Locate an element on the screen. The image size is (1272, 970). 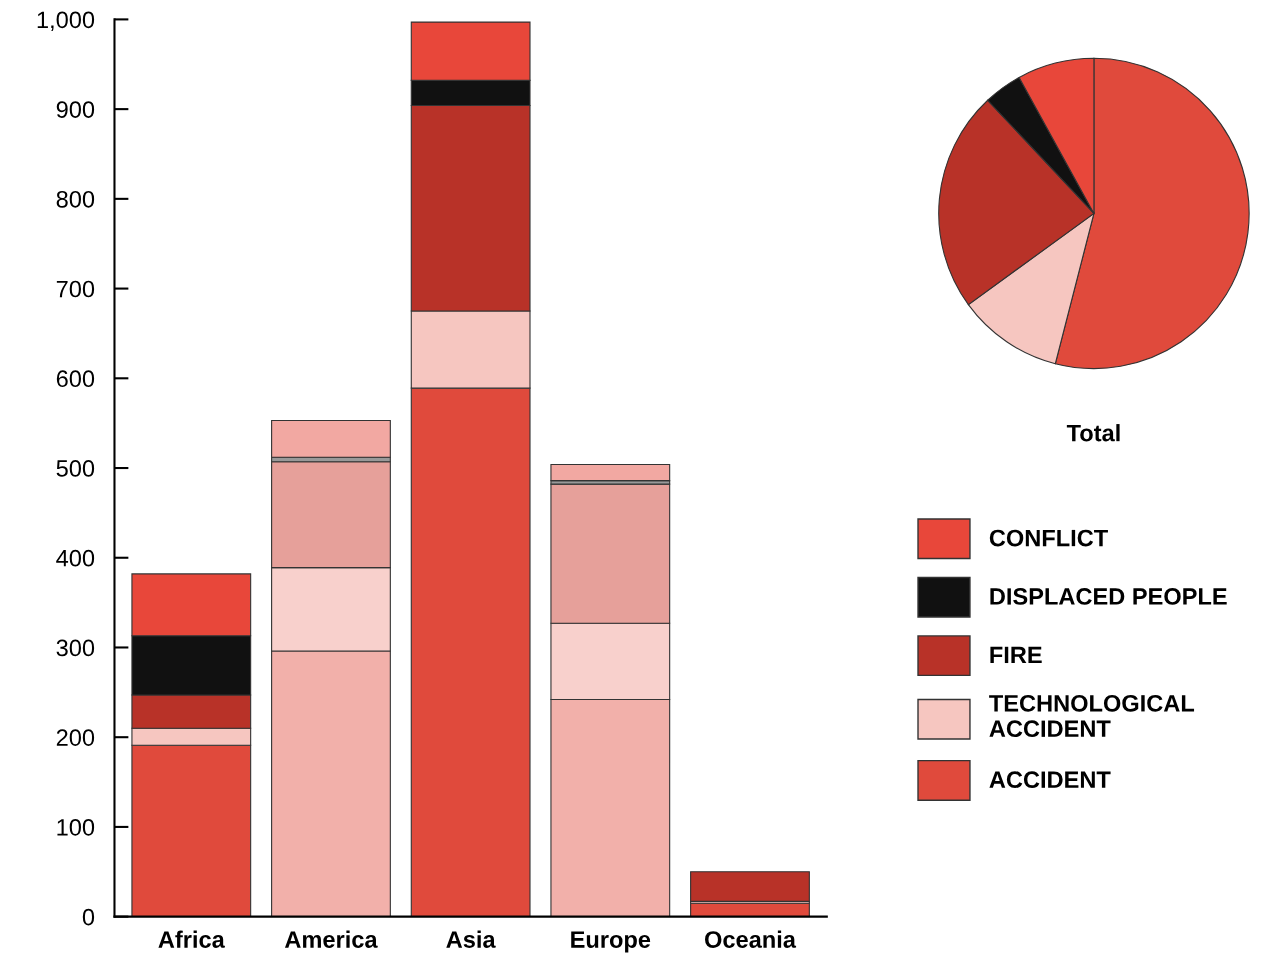
legend-label: TECHNOLOGICAL ACCIDENT is located at coordinates (1092, 716).